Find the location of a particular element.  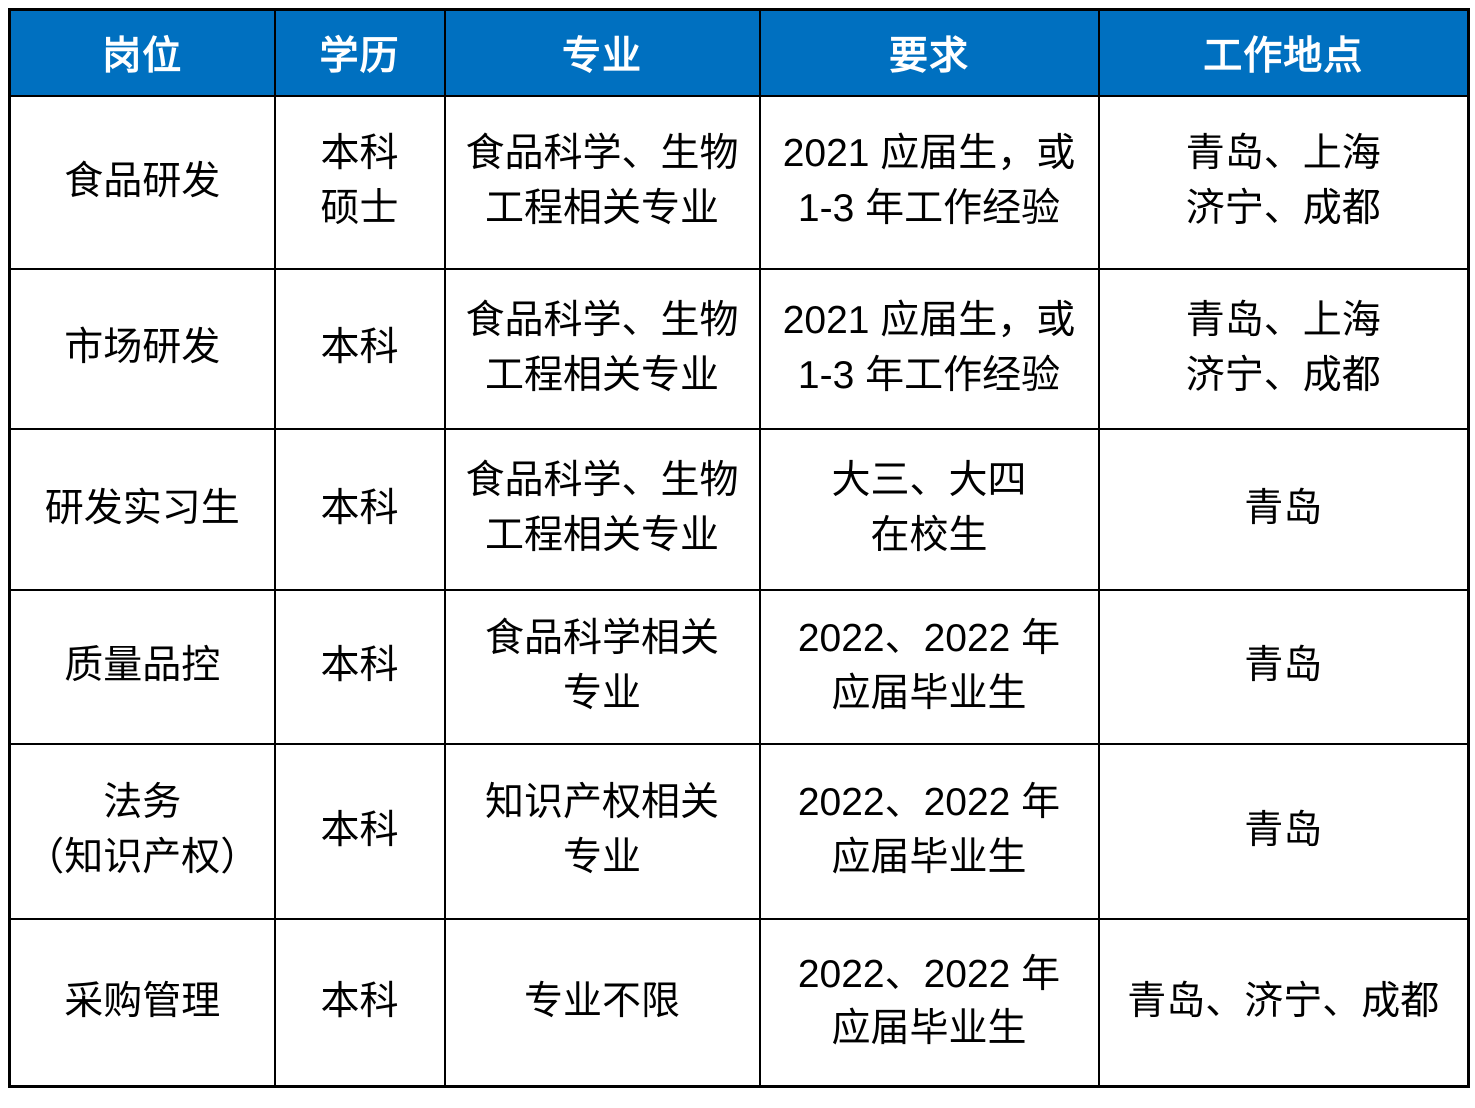

table-row: 研发实习生 本科 食品科学、生物 工程相关专业 大三、大四 在校生 青岛 is located at coordinates (739, 509).